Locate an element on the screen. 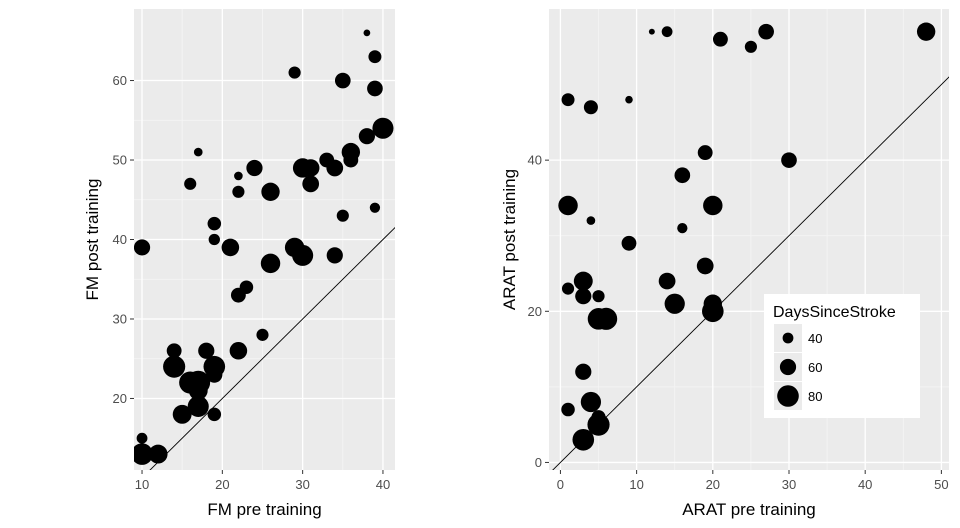 The width and height of the screenshot is (960, 528). y-axis-title: FM post training is located at coordinates (92, 240).